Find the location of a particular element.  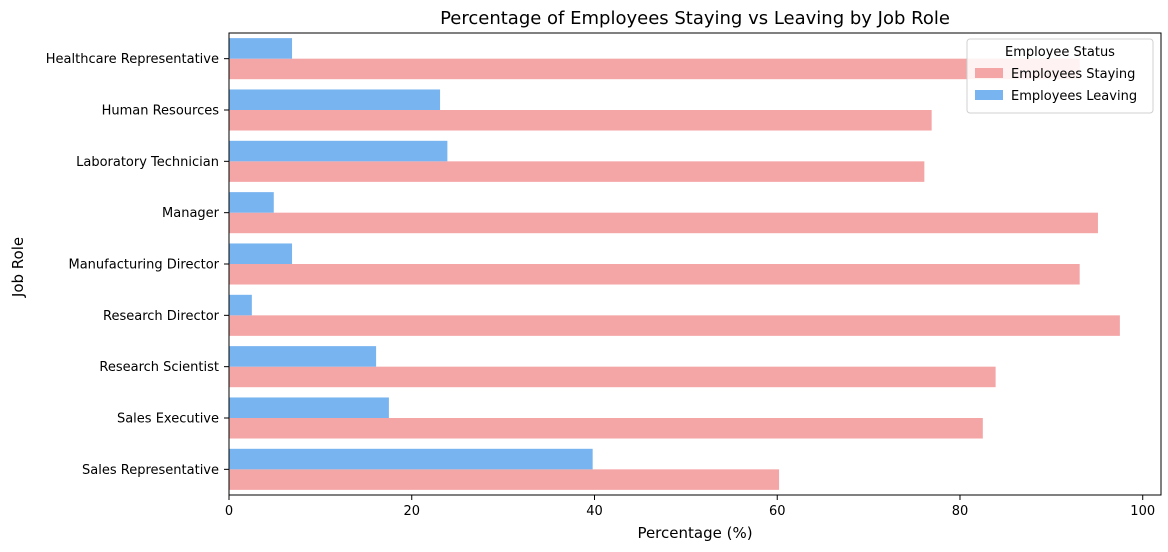

x-tick-label: 20 is located at coordinates (411, 511).